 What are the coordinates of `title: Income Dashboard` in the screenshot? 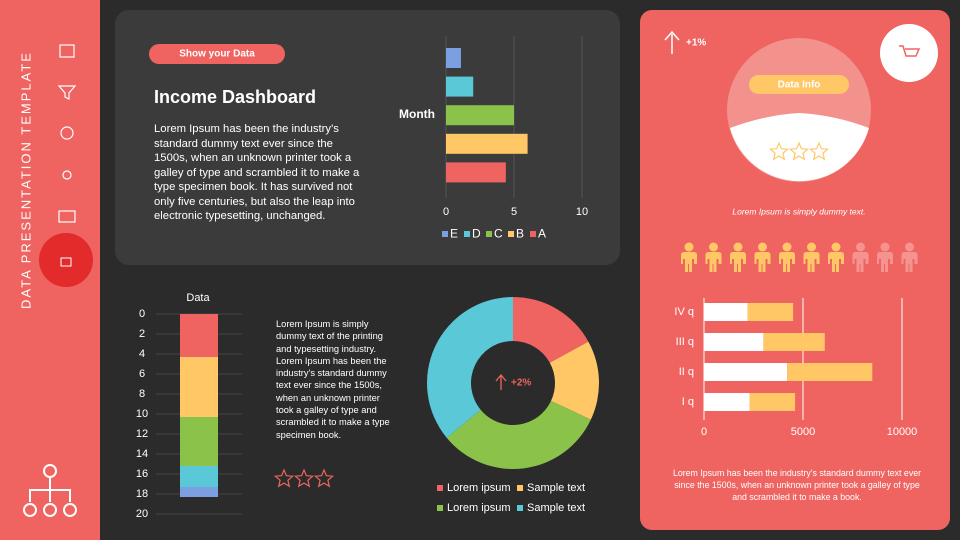 It's located at (235, 97).